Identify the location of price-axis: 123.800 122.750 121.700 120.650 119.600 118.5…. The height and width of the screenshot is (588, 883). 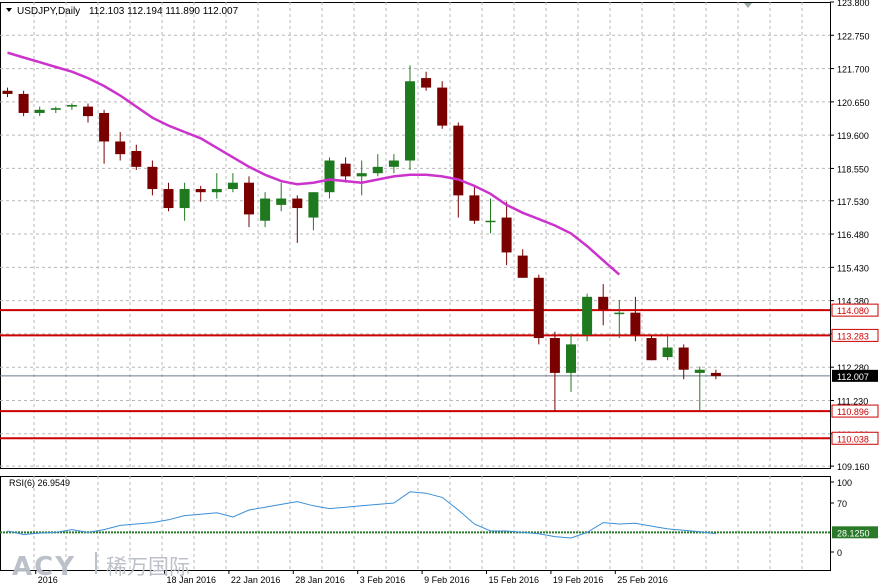
(850, 236).